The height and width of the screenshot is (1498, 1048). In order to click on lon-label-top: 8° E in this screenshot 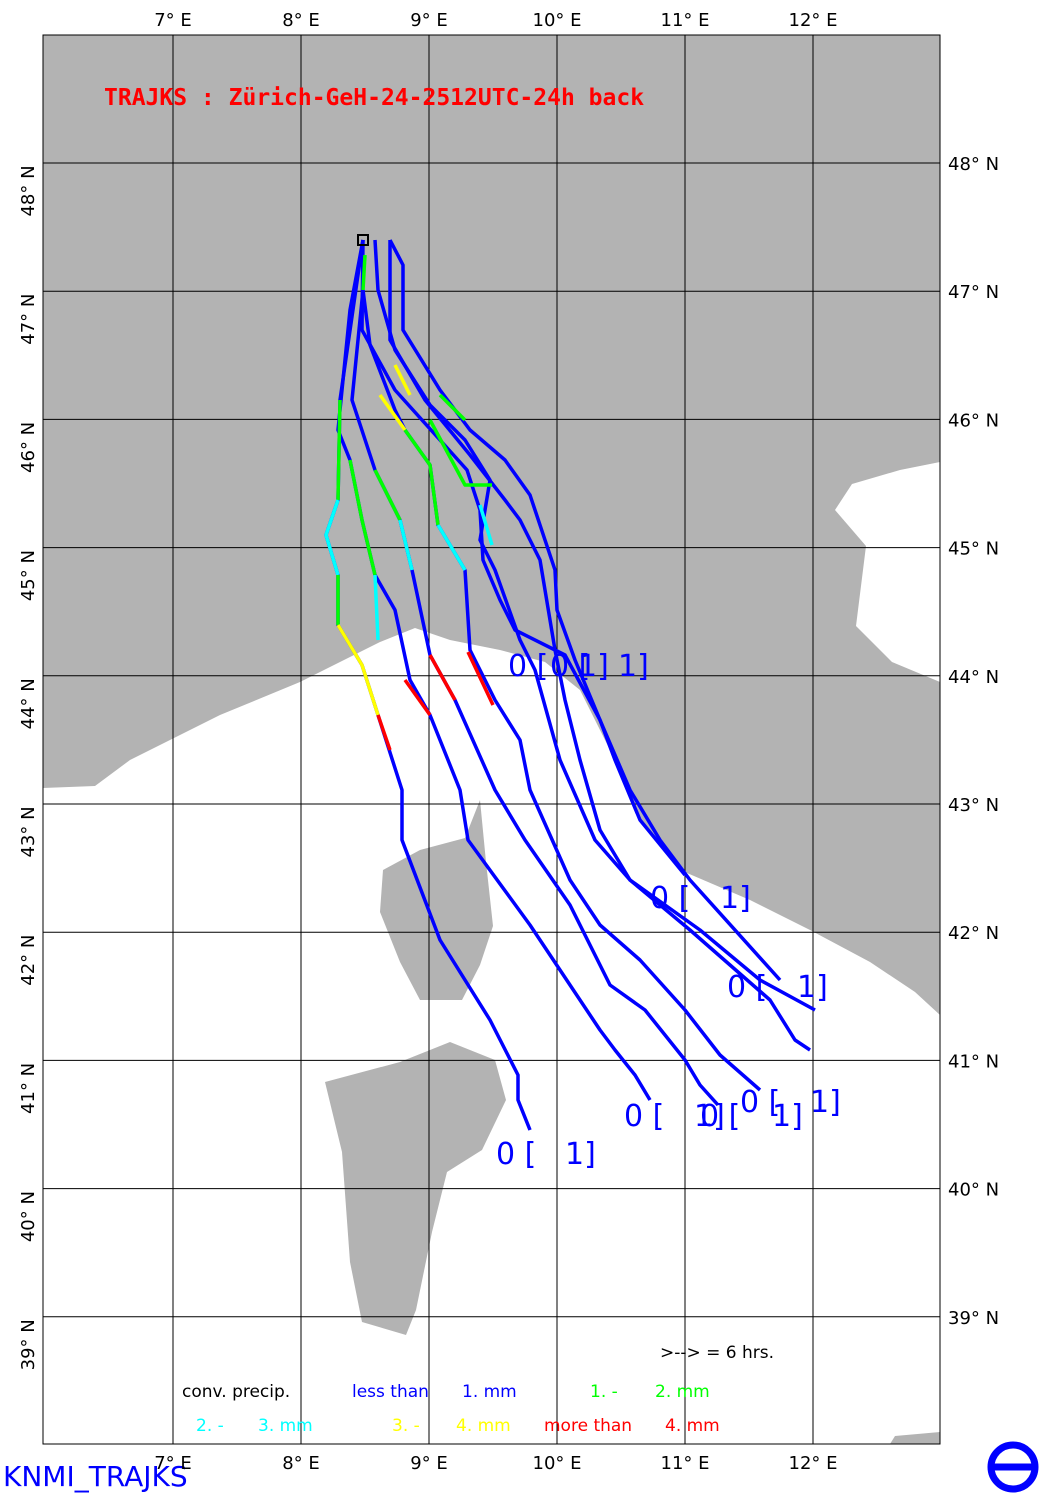, I will do `click(301, 20)`.